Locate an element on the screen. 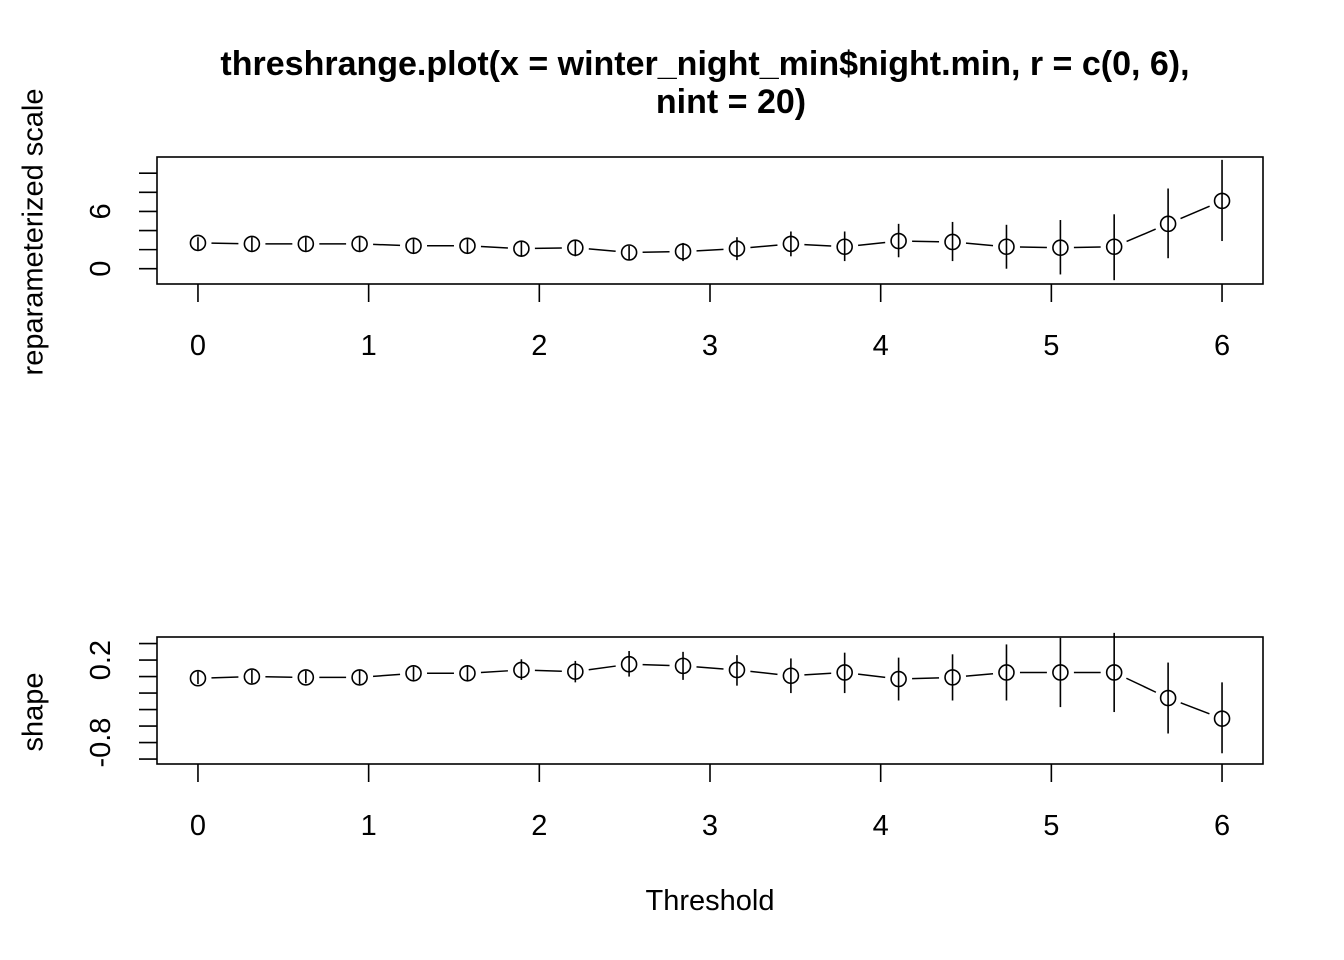 The image size is (1344, 960). y-tick-label: 0 is located at coordinates (101, 269).